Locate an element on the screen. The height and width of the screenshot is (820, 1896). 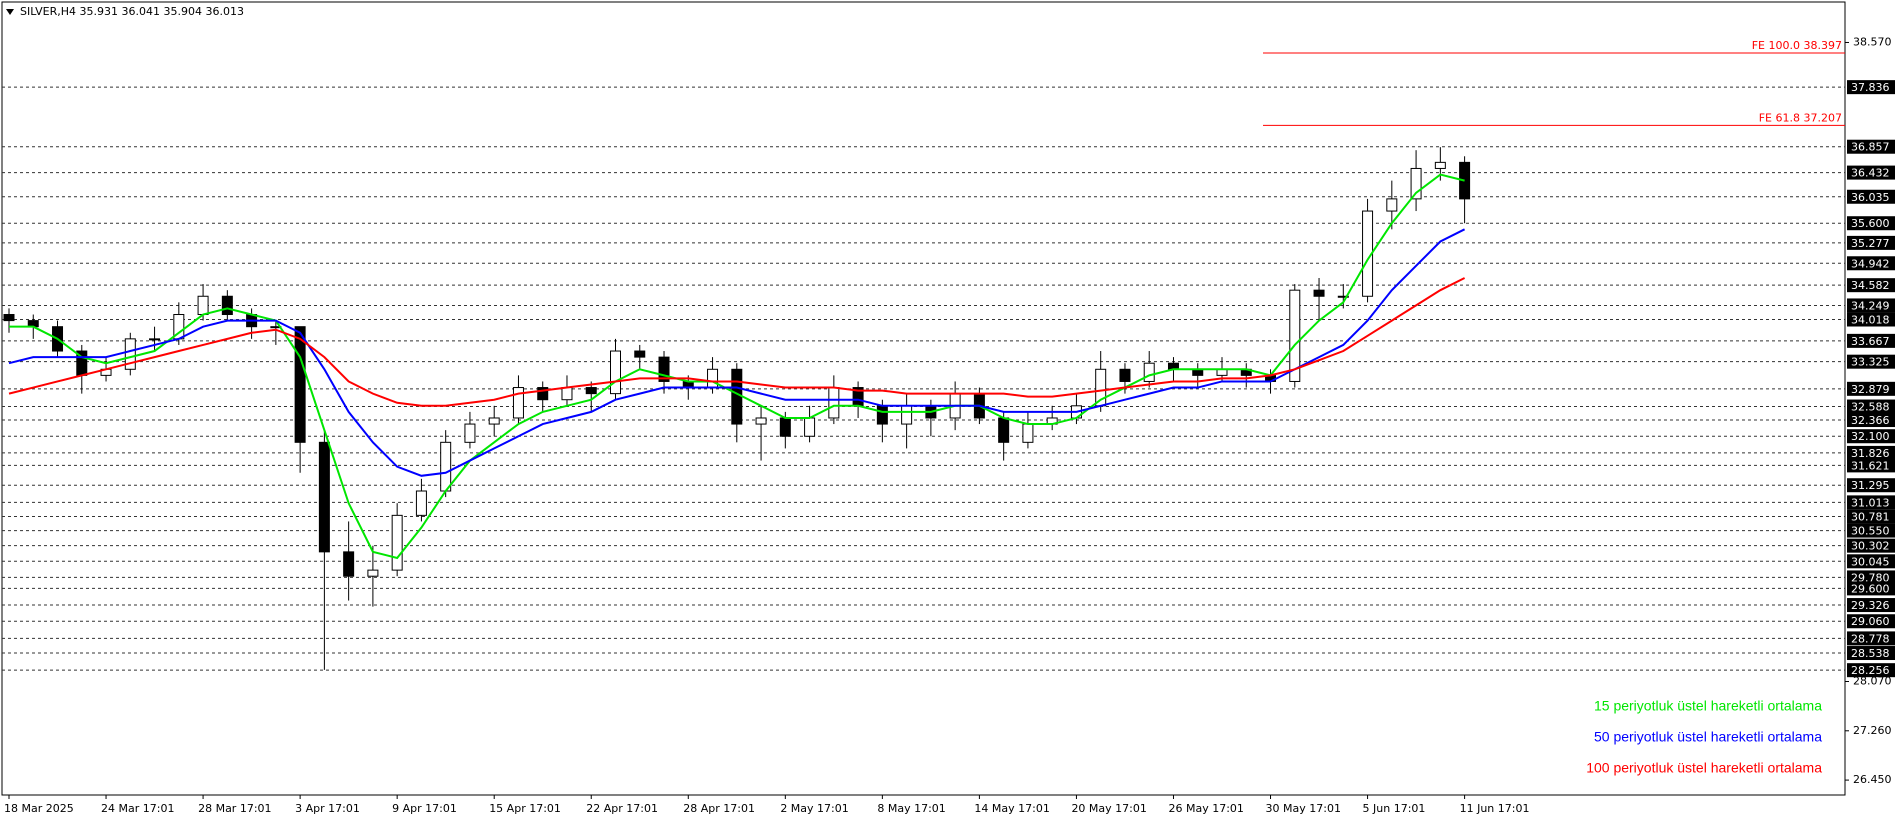
legend-entry: 50 periyotluk üstel hareketli ortalama is located at coordinates (1708, 737).